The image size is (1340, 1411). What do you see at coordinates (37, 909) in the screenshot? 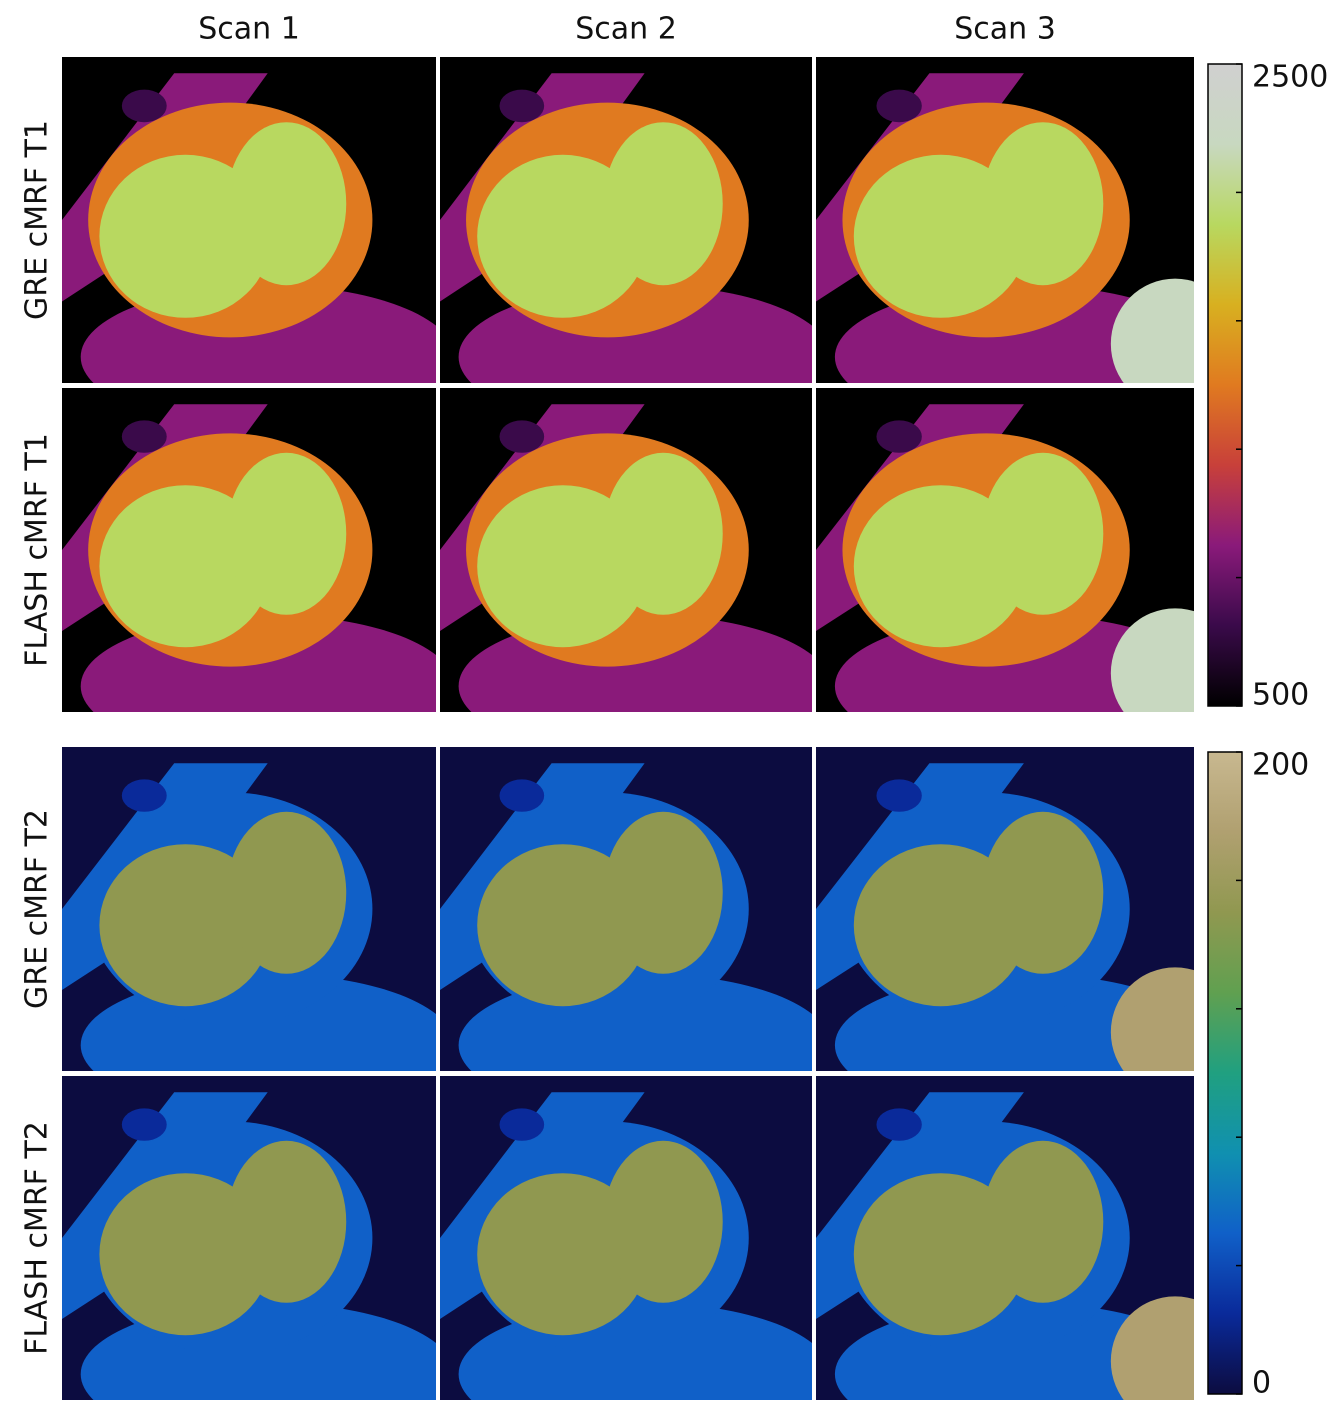
I see `row-label: GRE cMRF T2` at bounding box center [37, 909].